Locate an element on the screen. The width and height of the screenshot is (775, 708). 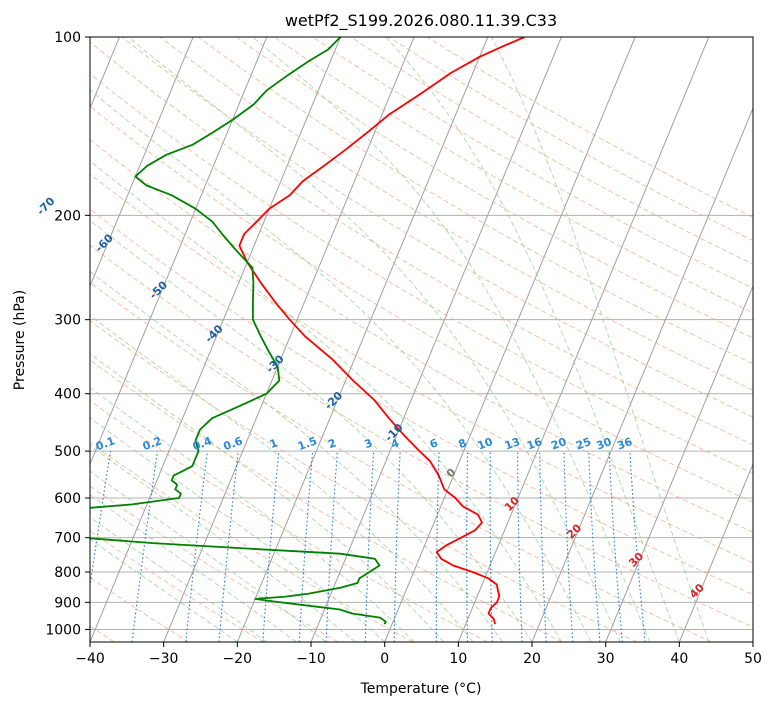
x-axis-ticks: −40 −30 −20 −10 0 10 20 30 40 50 is located at coordinates (418, 654).